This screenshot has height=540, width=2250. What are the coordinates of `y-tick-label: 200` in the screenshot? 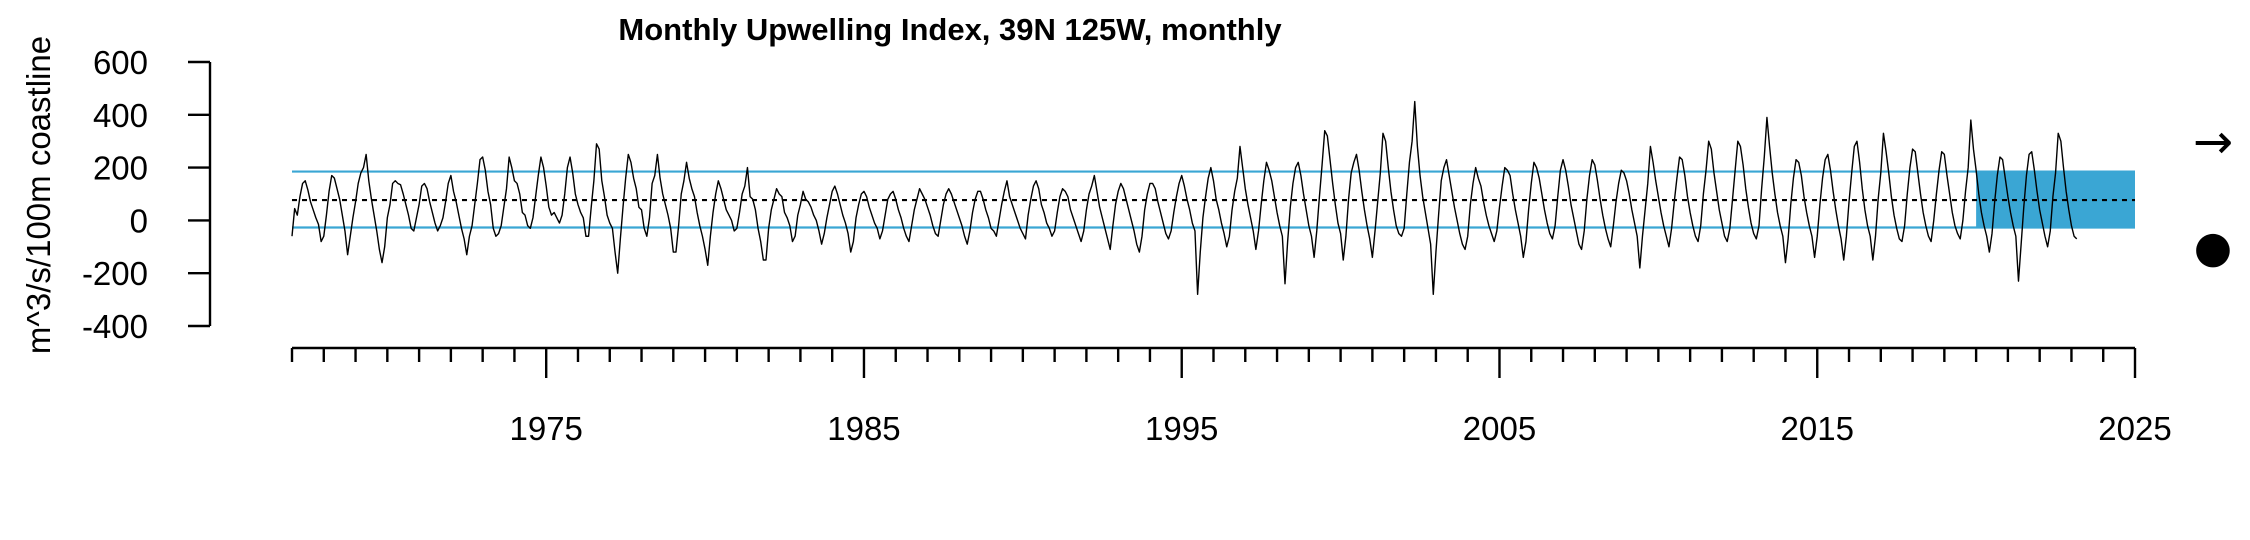 It's located at (120, 168).